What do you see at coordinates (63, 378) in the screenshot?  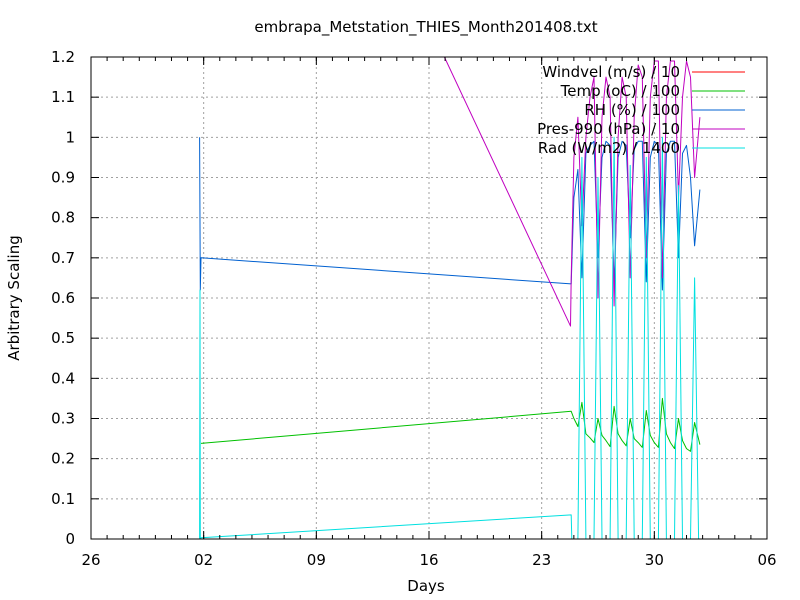 I see `y-tick-label: 0.4` at bounding box center [63, 378].